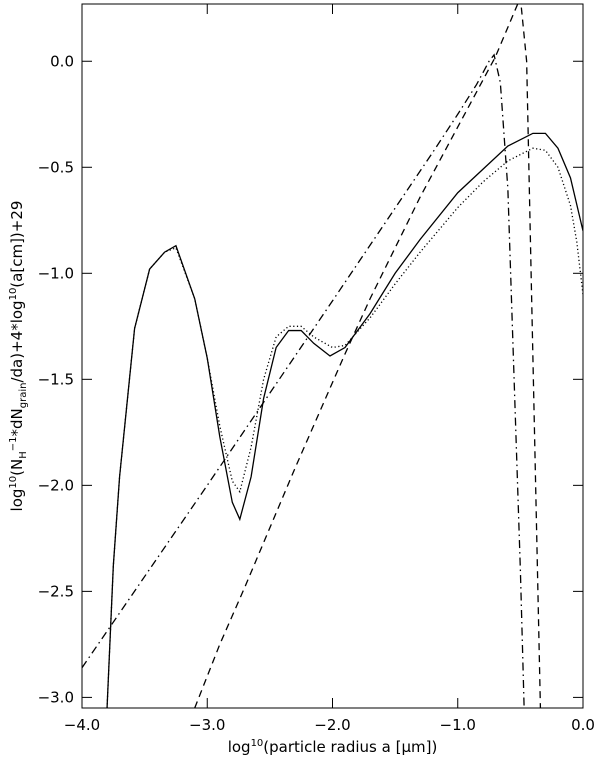 The height and width of the screenshot is (758, 600). Describe the element at coordinates (56, 167) in the screenshot. I see `y-tick-label: −0.5` at that location.